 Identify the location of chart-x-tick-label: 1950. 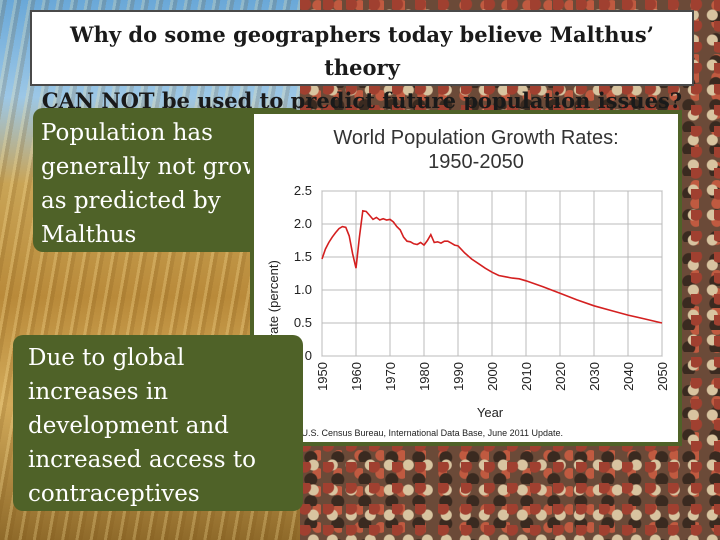
(322, 376).